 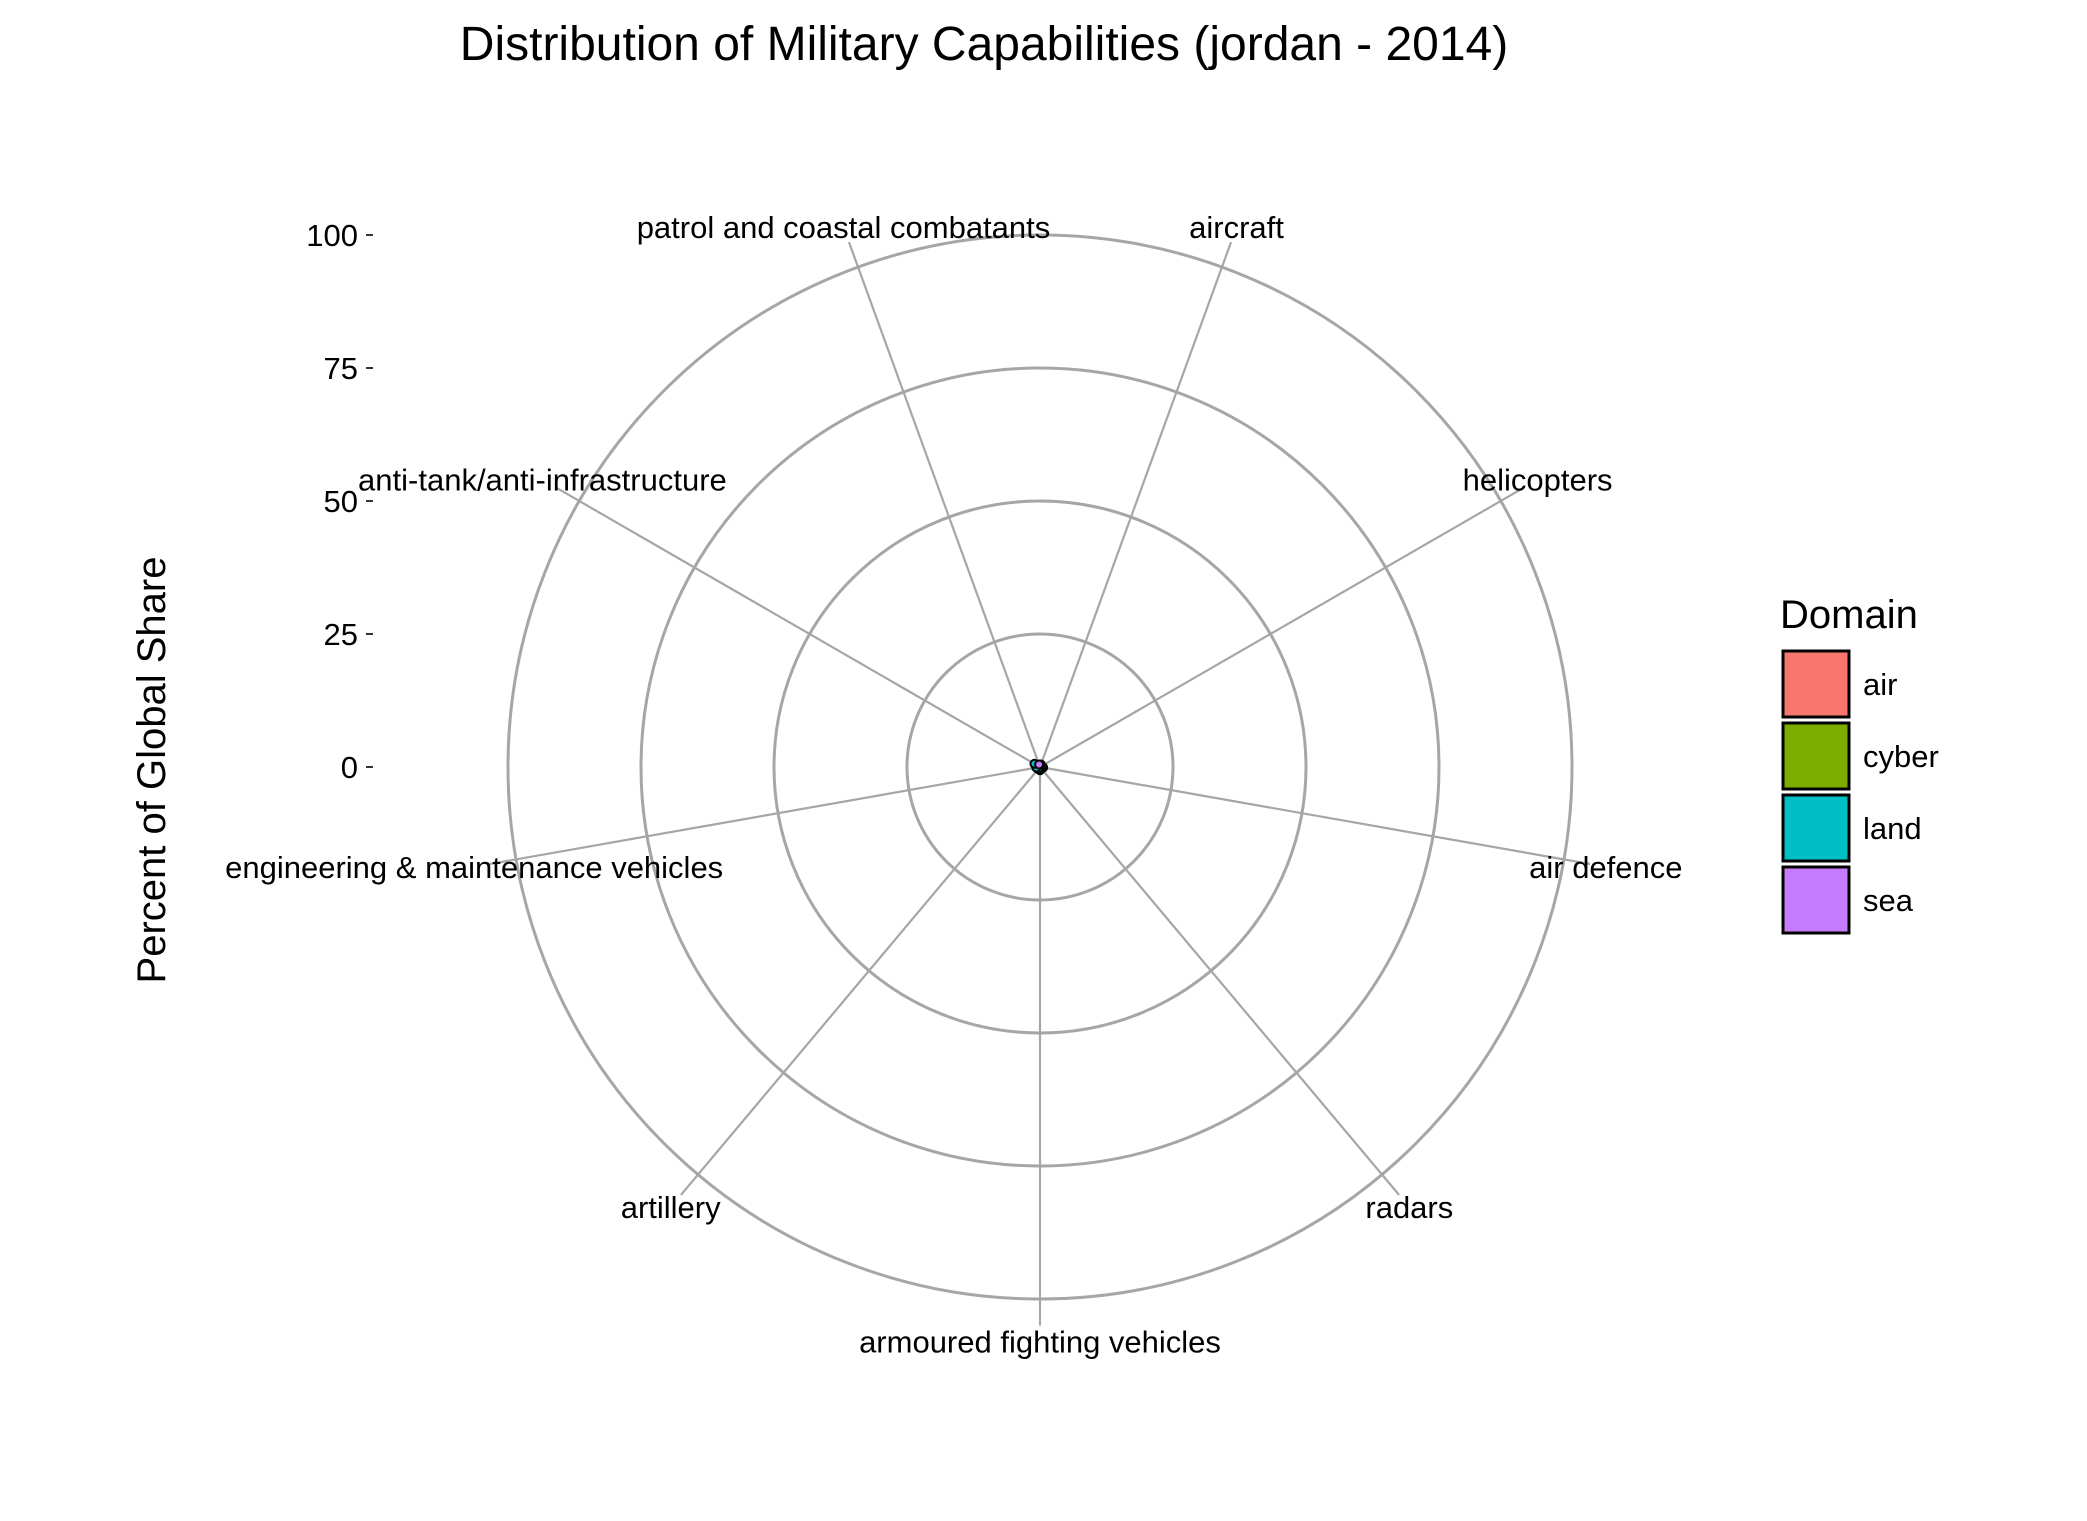 What do you see at coordinates (1040, 1342) in the screenshot?
I see `category-label-armoured-fighting-vehicles: armoured fighting vehicles` at bounding box center [1040, 1342].